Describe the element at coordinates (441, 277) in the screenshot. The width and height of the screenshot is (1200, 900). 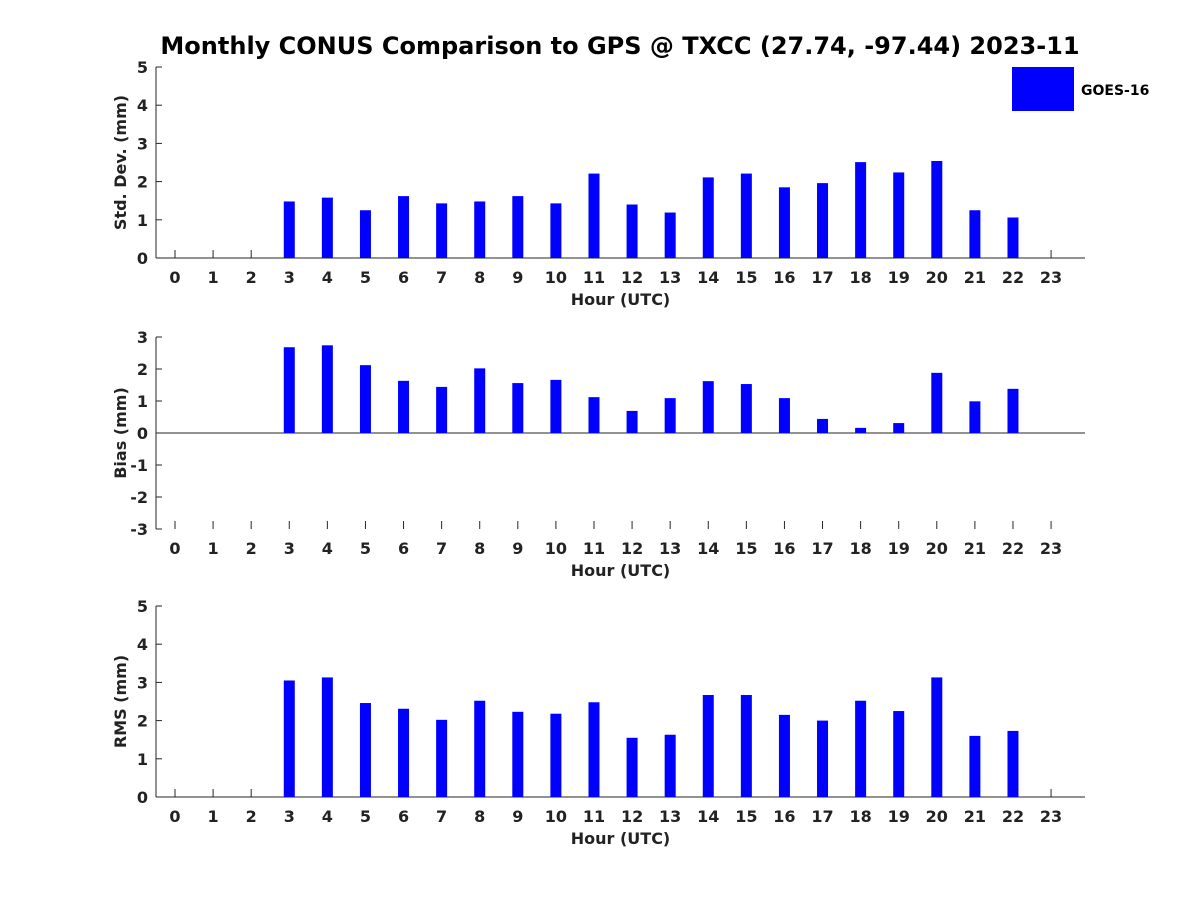
I see `stddev-x-tick-label: 7` at that location.